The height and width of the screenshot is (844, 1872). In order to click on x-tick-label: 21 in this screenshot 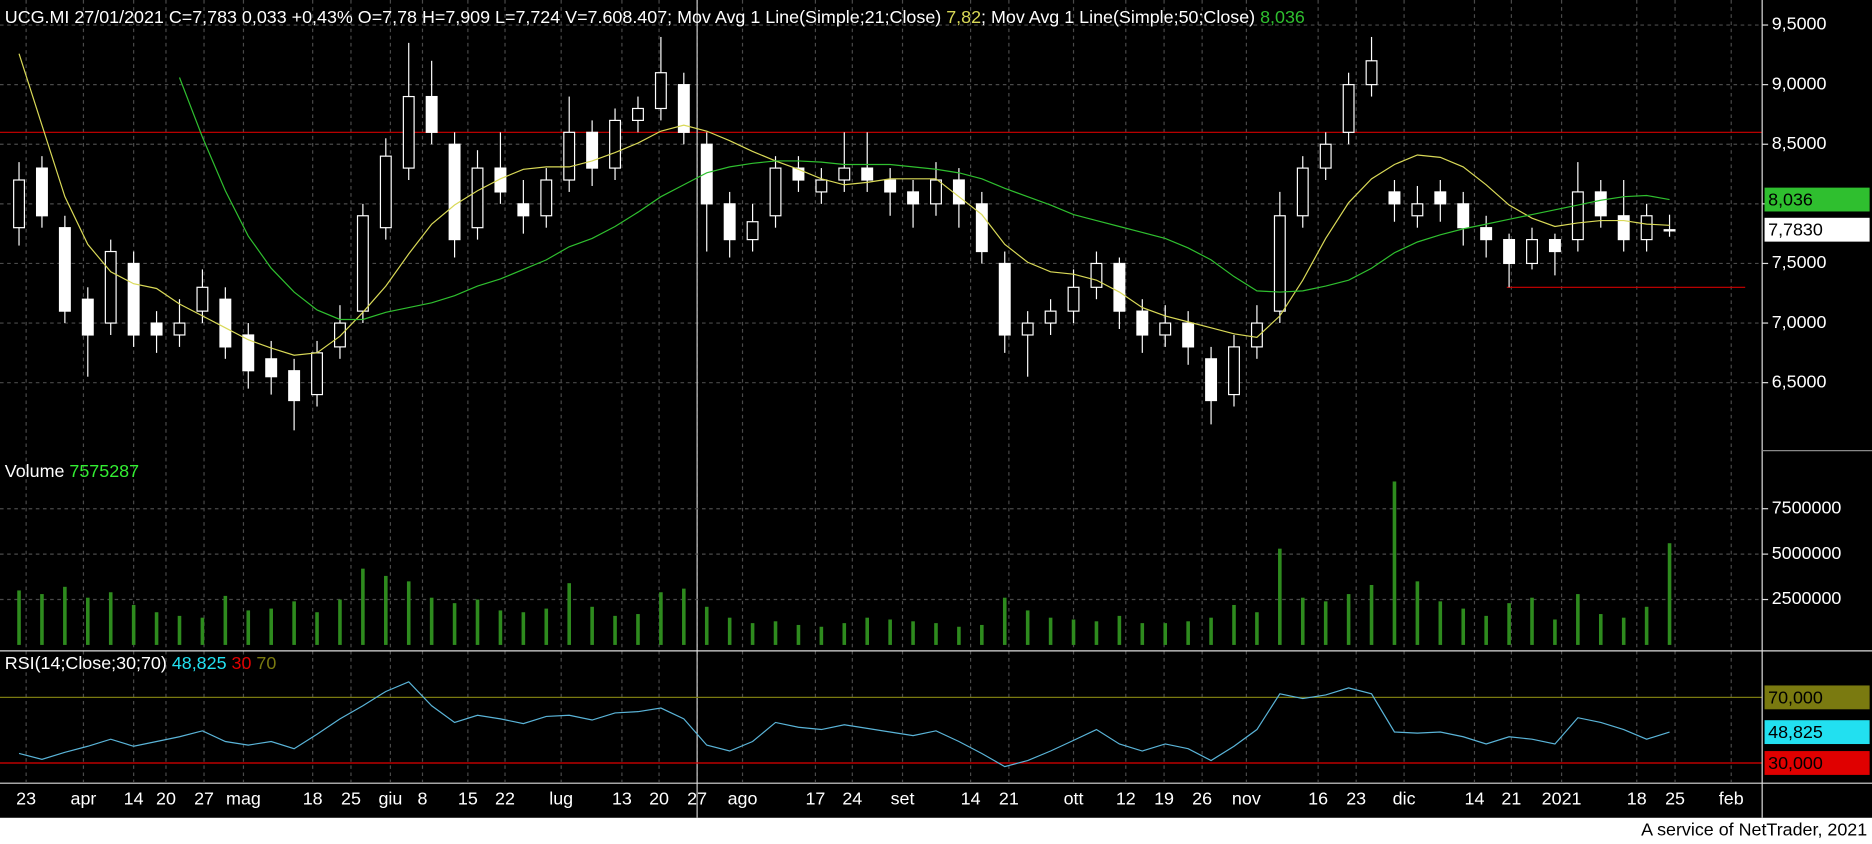, I will do `click(1511, 799)`.